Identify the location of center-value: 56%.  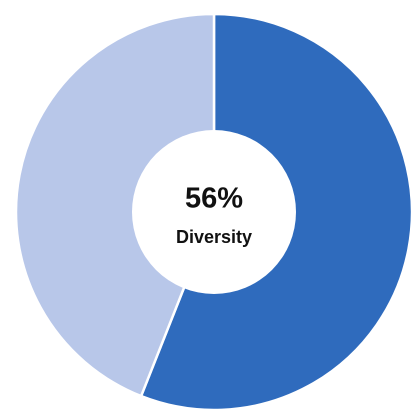
(214, 199).